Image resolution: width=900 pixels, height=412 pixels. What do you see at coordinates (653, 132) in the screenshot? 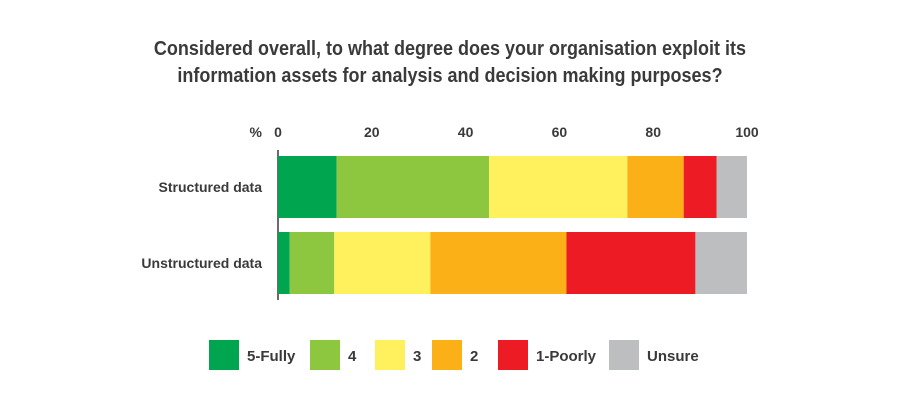
I see `x-tick-label: 80` at bounding box center [653, 132].